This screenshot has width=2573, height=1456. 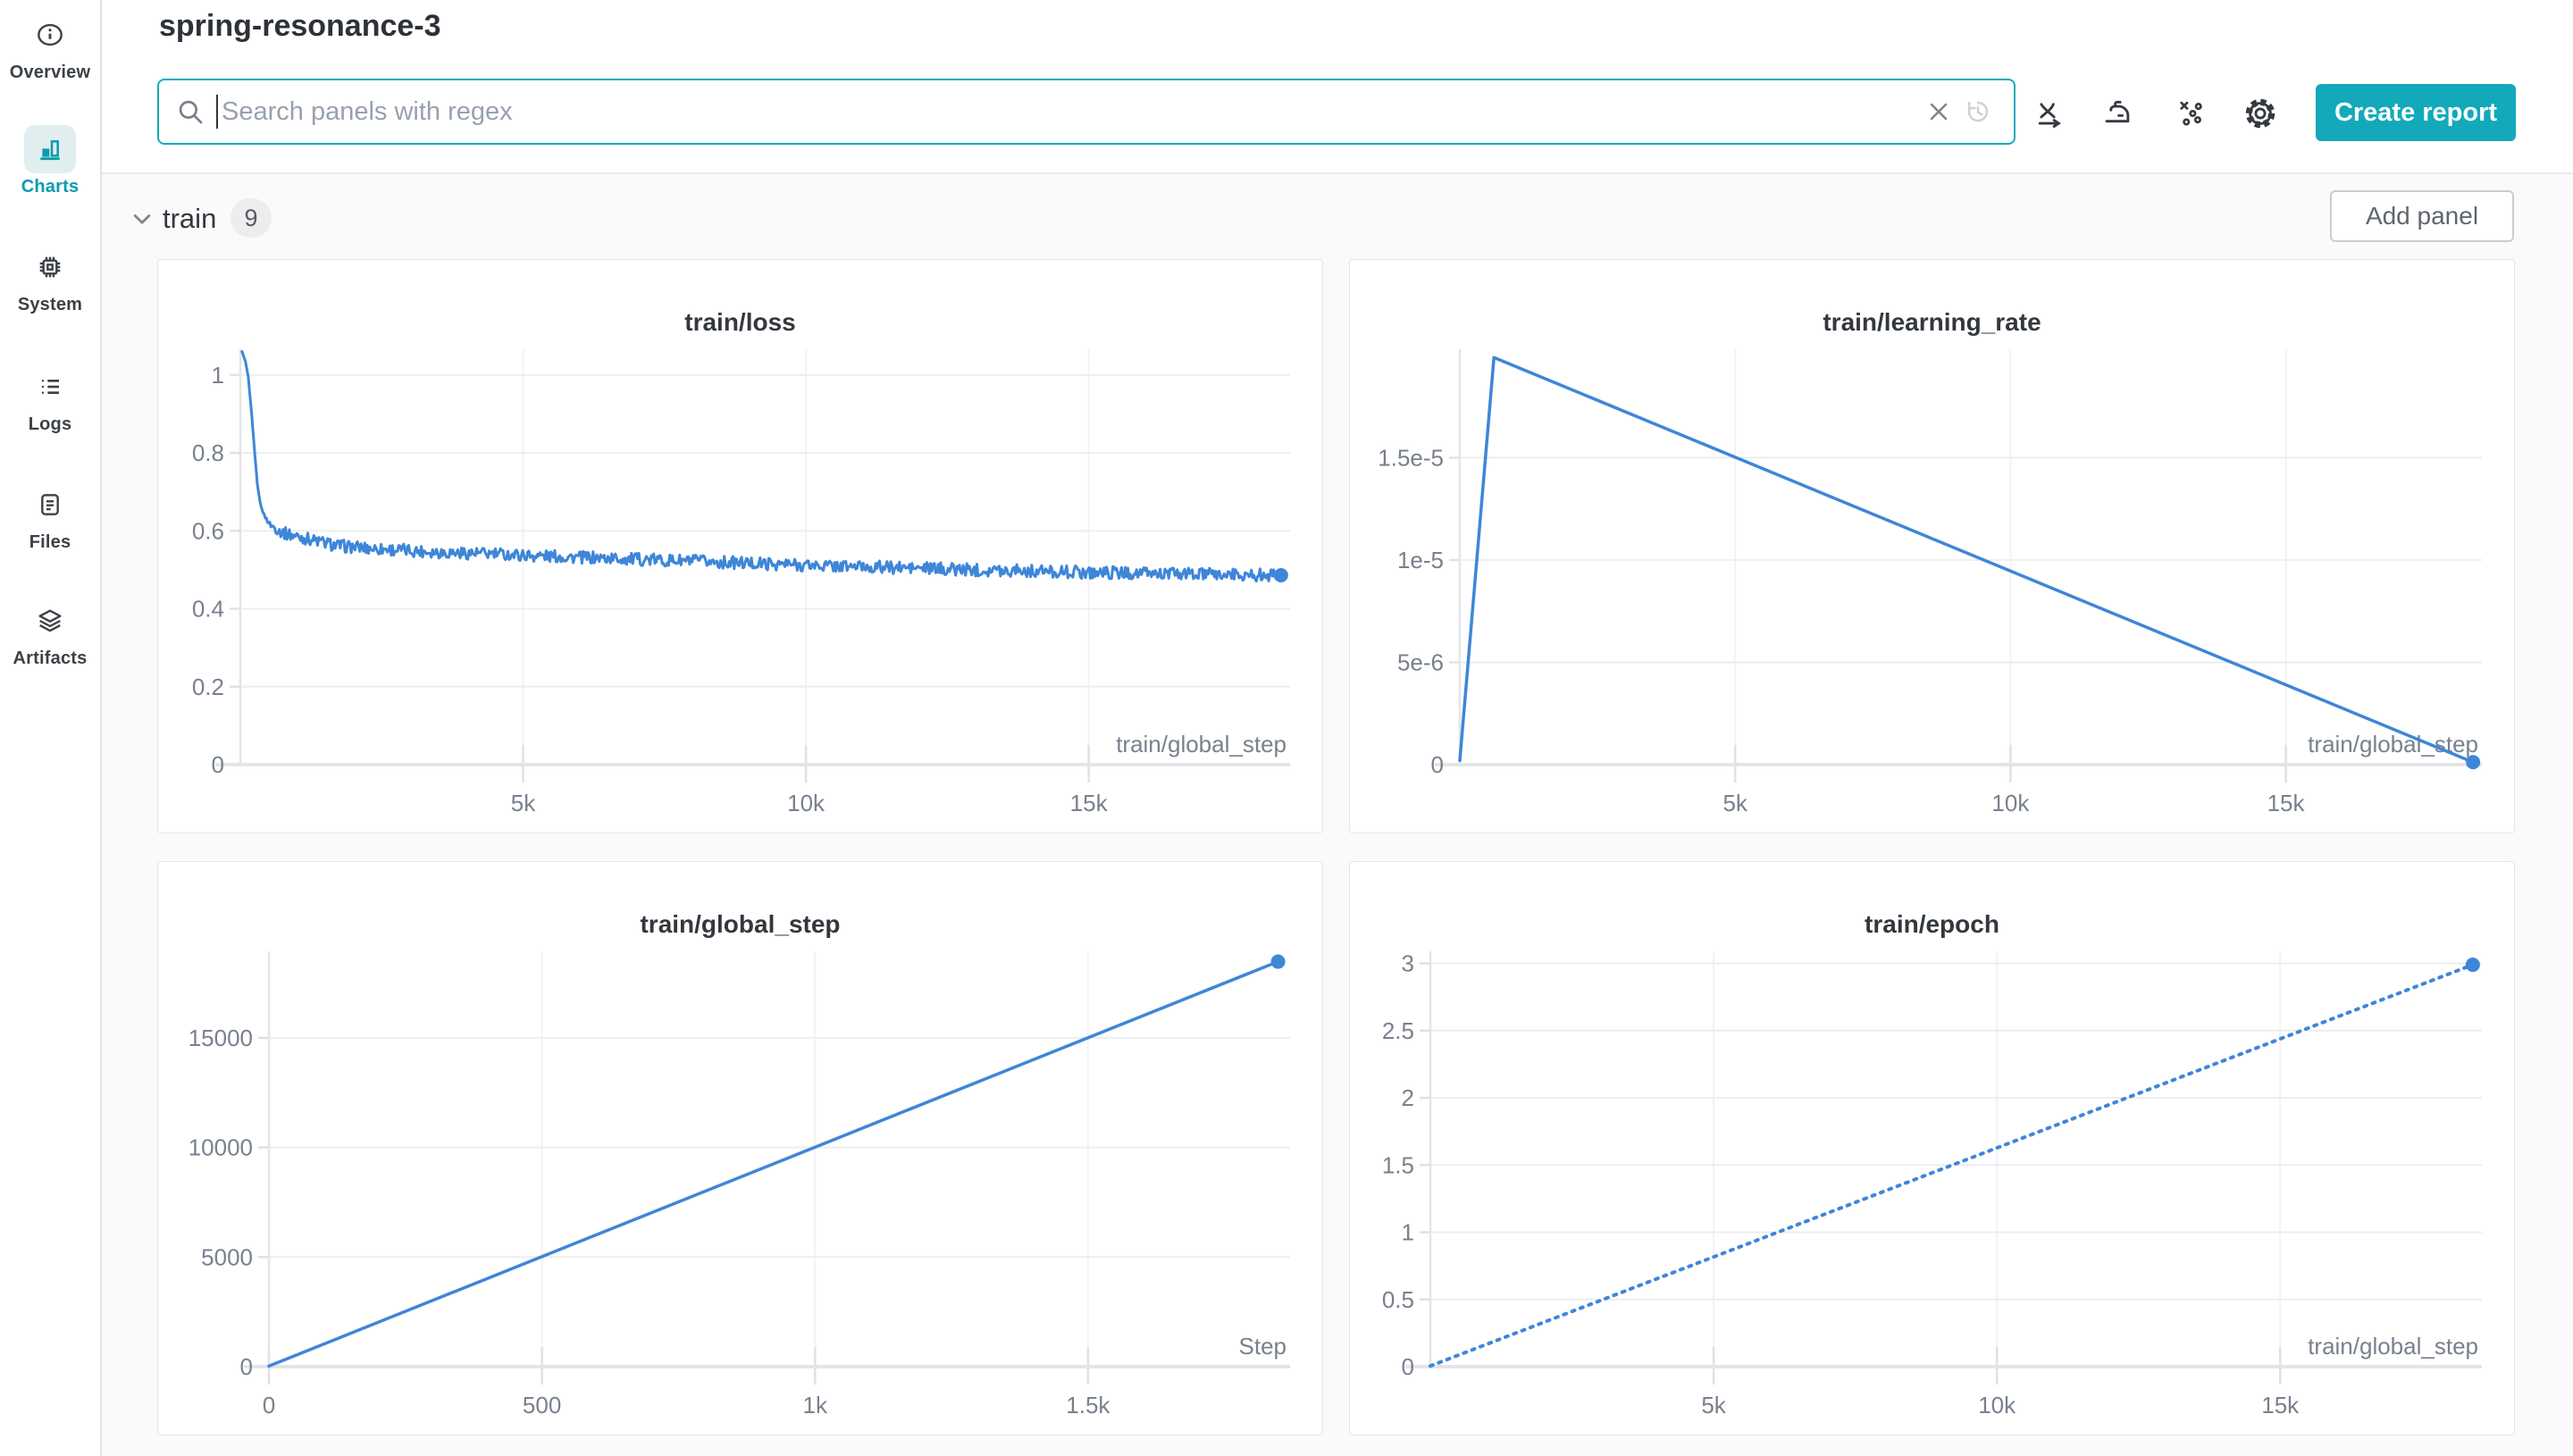 What do you see at coordinates (50, 304) in the screenshot?
I see `sidebar-item-label: System` at bounding box center [50, 304].